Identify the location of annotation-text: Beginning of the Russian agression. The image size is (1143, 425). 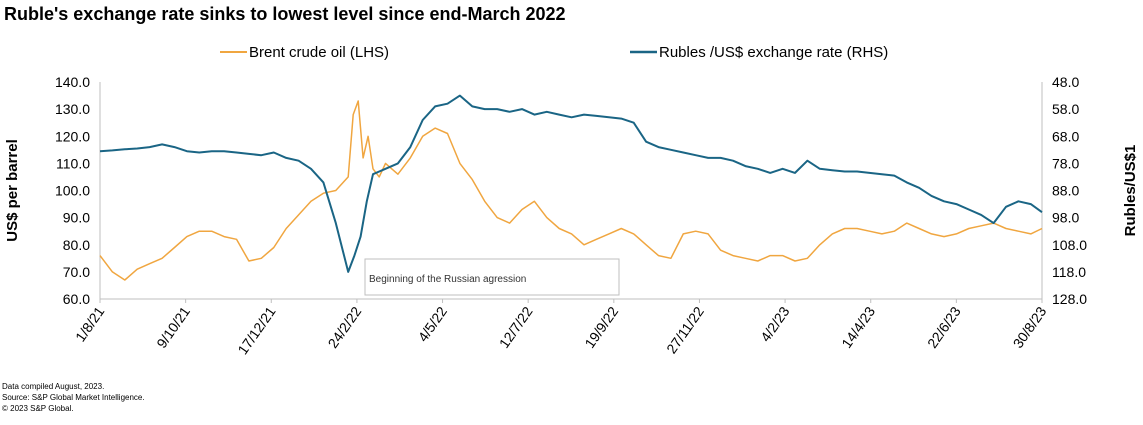
(447, 279).